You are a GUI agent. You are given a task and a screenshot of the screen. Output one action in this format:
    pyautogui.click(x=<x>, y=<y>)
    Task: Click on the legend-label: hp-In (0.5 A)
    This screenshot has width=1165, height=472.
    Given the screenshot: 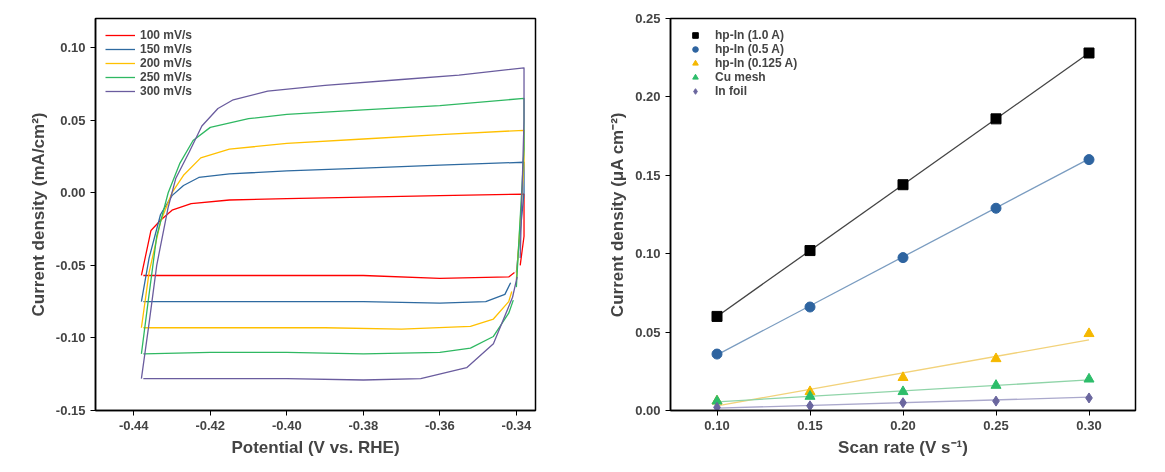 What is the action you would take?
    pyautogui.click(x=749, y=49)
    